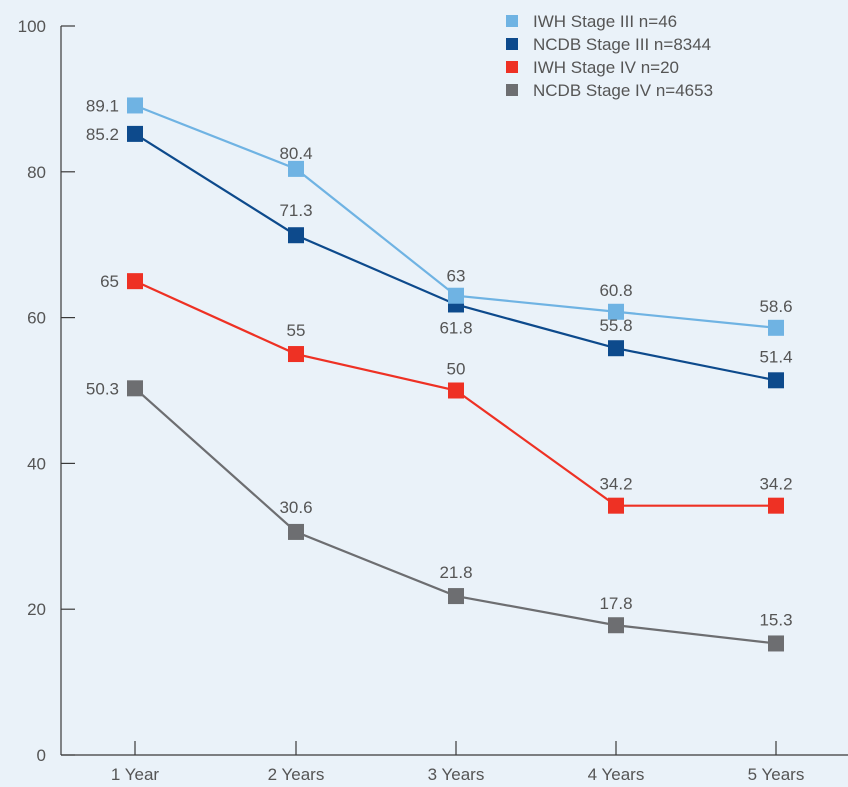 Image resolution: width=848 pixels, height=787 pixels. I want to click on y-tick-label: 100, so click(32, 26).